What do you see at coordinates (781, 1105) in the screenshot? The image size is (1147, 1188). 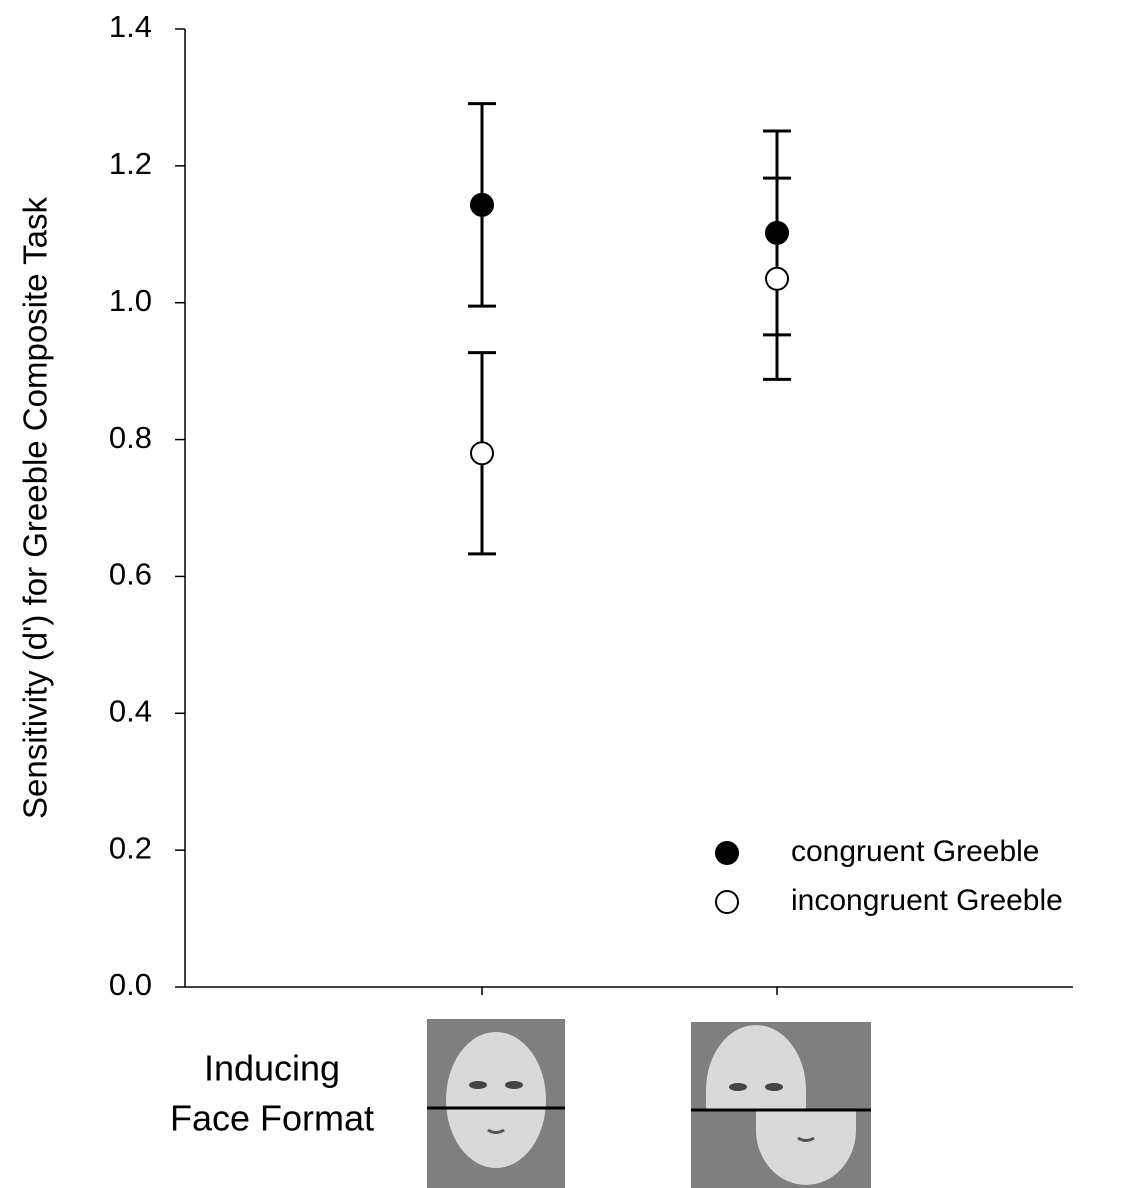 I see `face-image-misaligned` at bounding box center [781, 1105].